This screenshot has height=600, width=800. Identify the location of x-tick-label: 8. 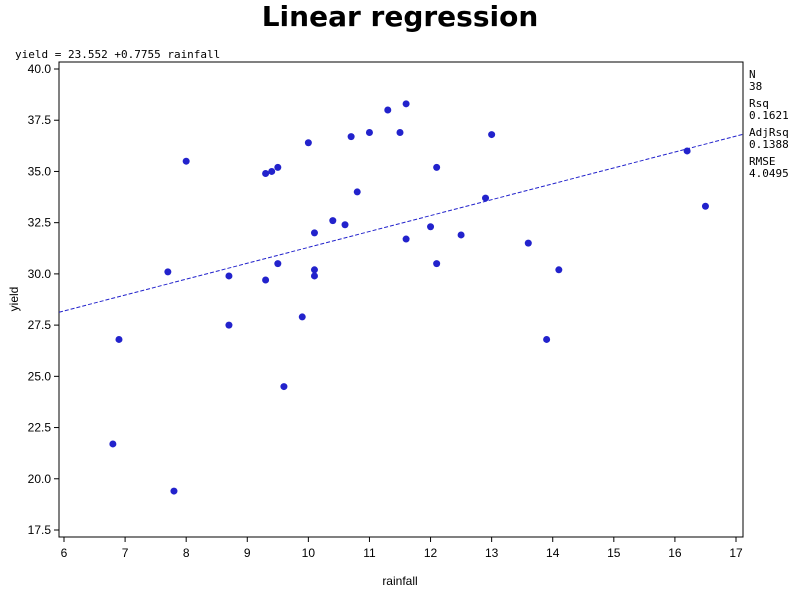
(186, 553).